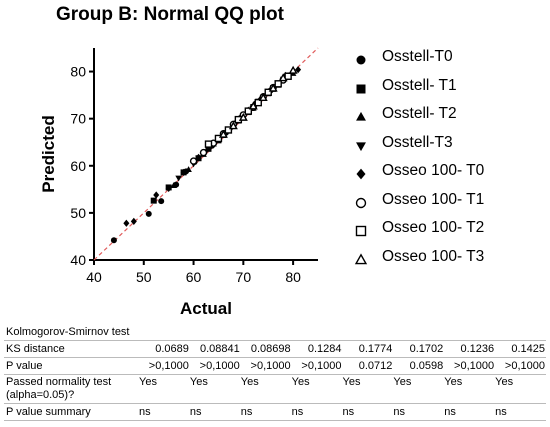 Image resolution: width=550 pixels, height=427 pixels. I want to click on legend-item: Osseo 100- T1, so click(447, 203).